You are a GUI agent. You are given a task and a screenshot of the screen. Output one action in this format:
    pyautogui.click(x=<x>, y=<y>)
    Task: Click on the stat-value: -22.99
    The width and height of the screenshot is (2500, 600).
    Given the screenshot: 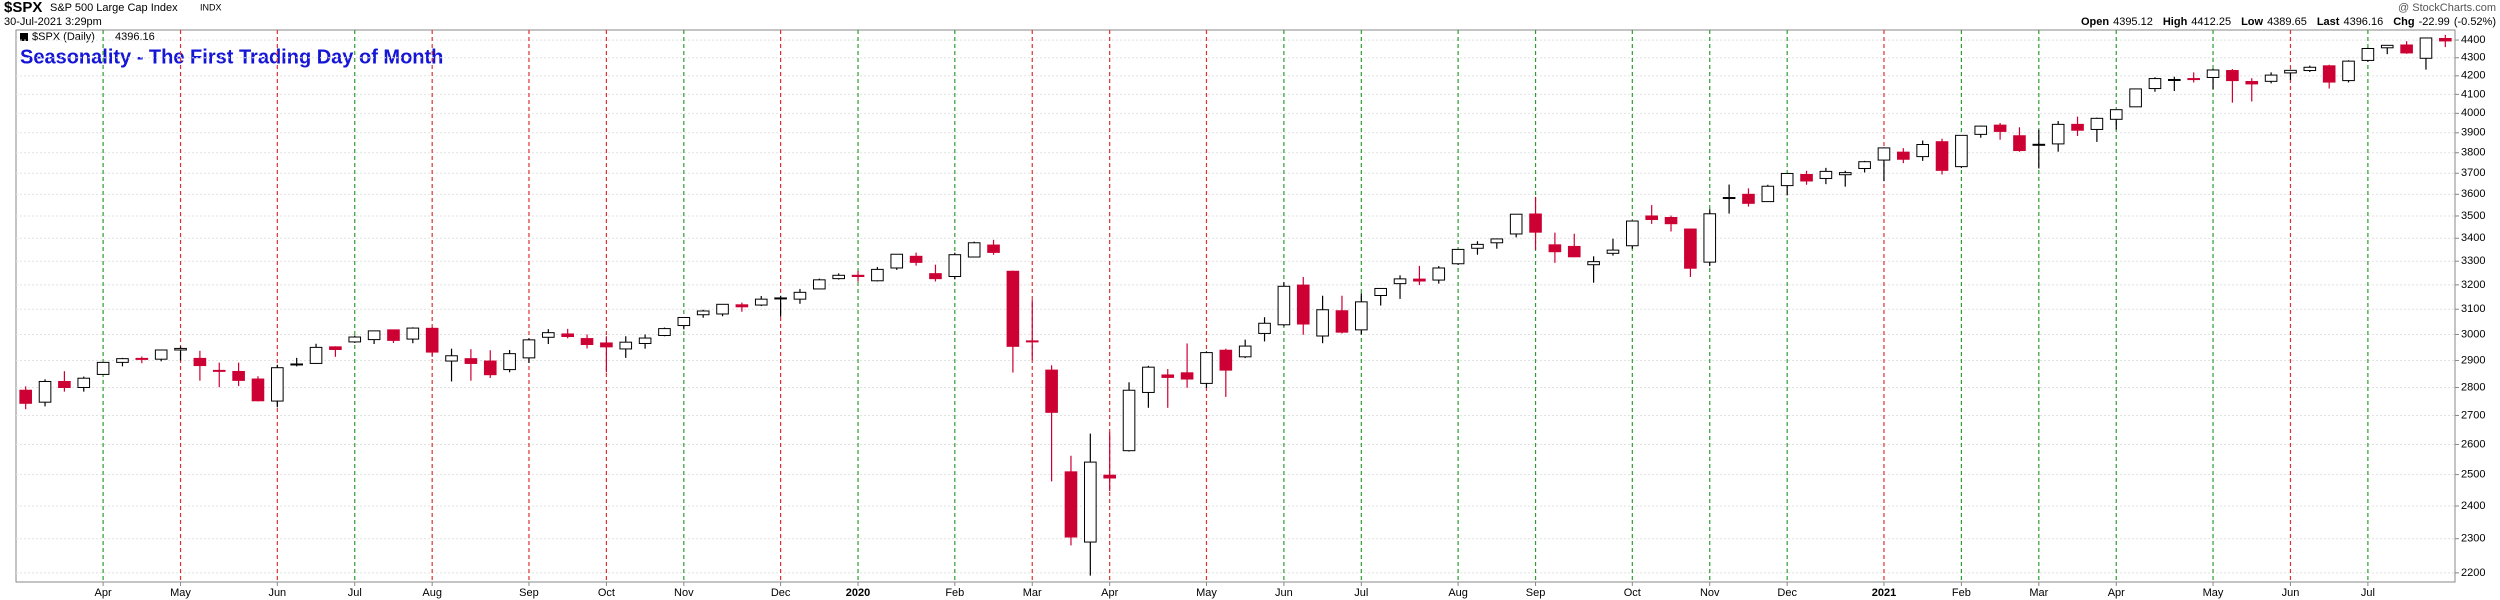 What is the action you would take?
    pyautogui.click(x=2434, y=22)
    